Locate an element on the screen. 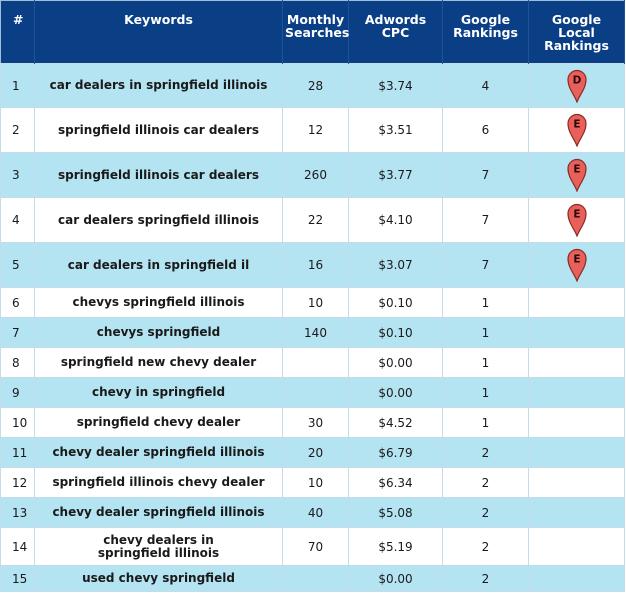 Image resolution: width=626 pixels, height=593 pixels. google-local-ranking-cell: D is located at coordinates (576, 85).